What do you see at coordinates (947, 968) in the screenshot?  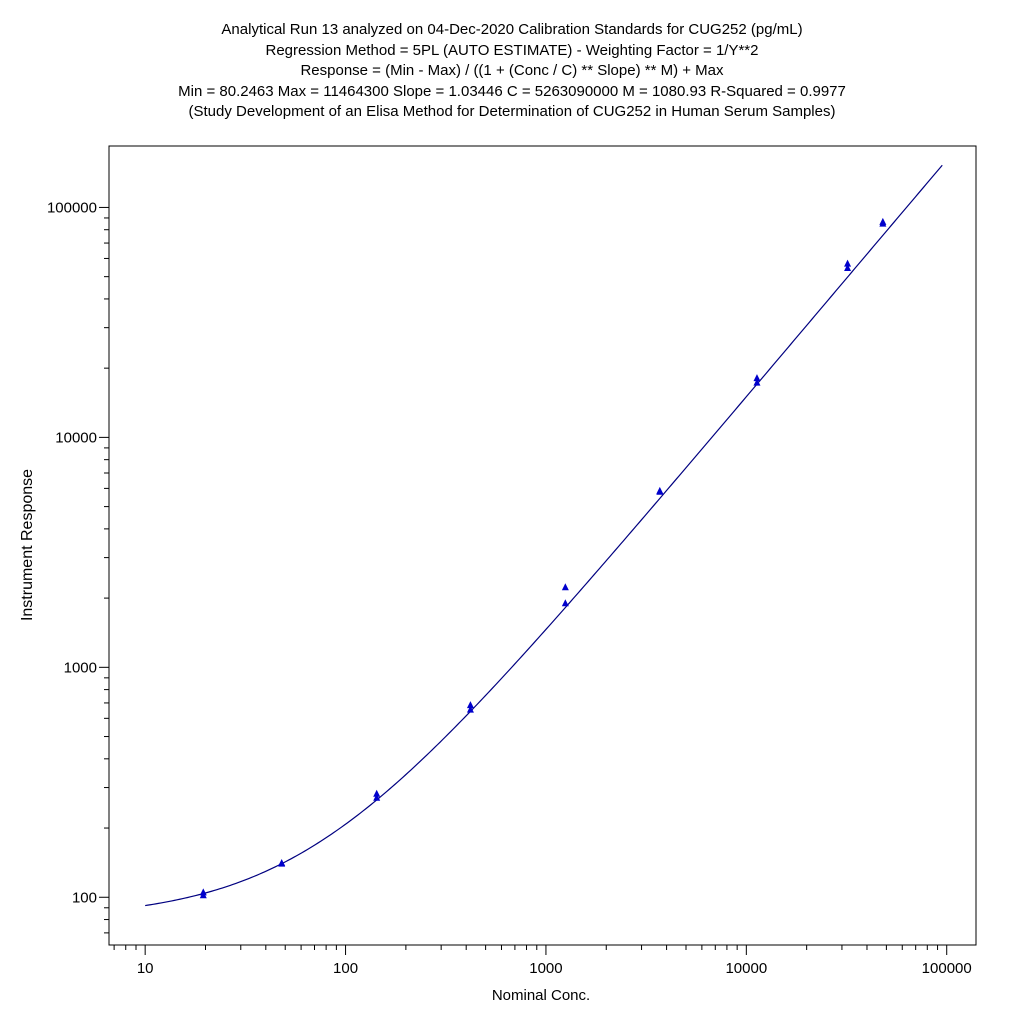 I see `x-tick-label: 100000` at bounding box center [947, 968].